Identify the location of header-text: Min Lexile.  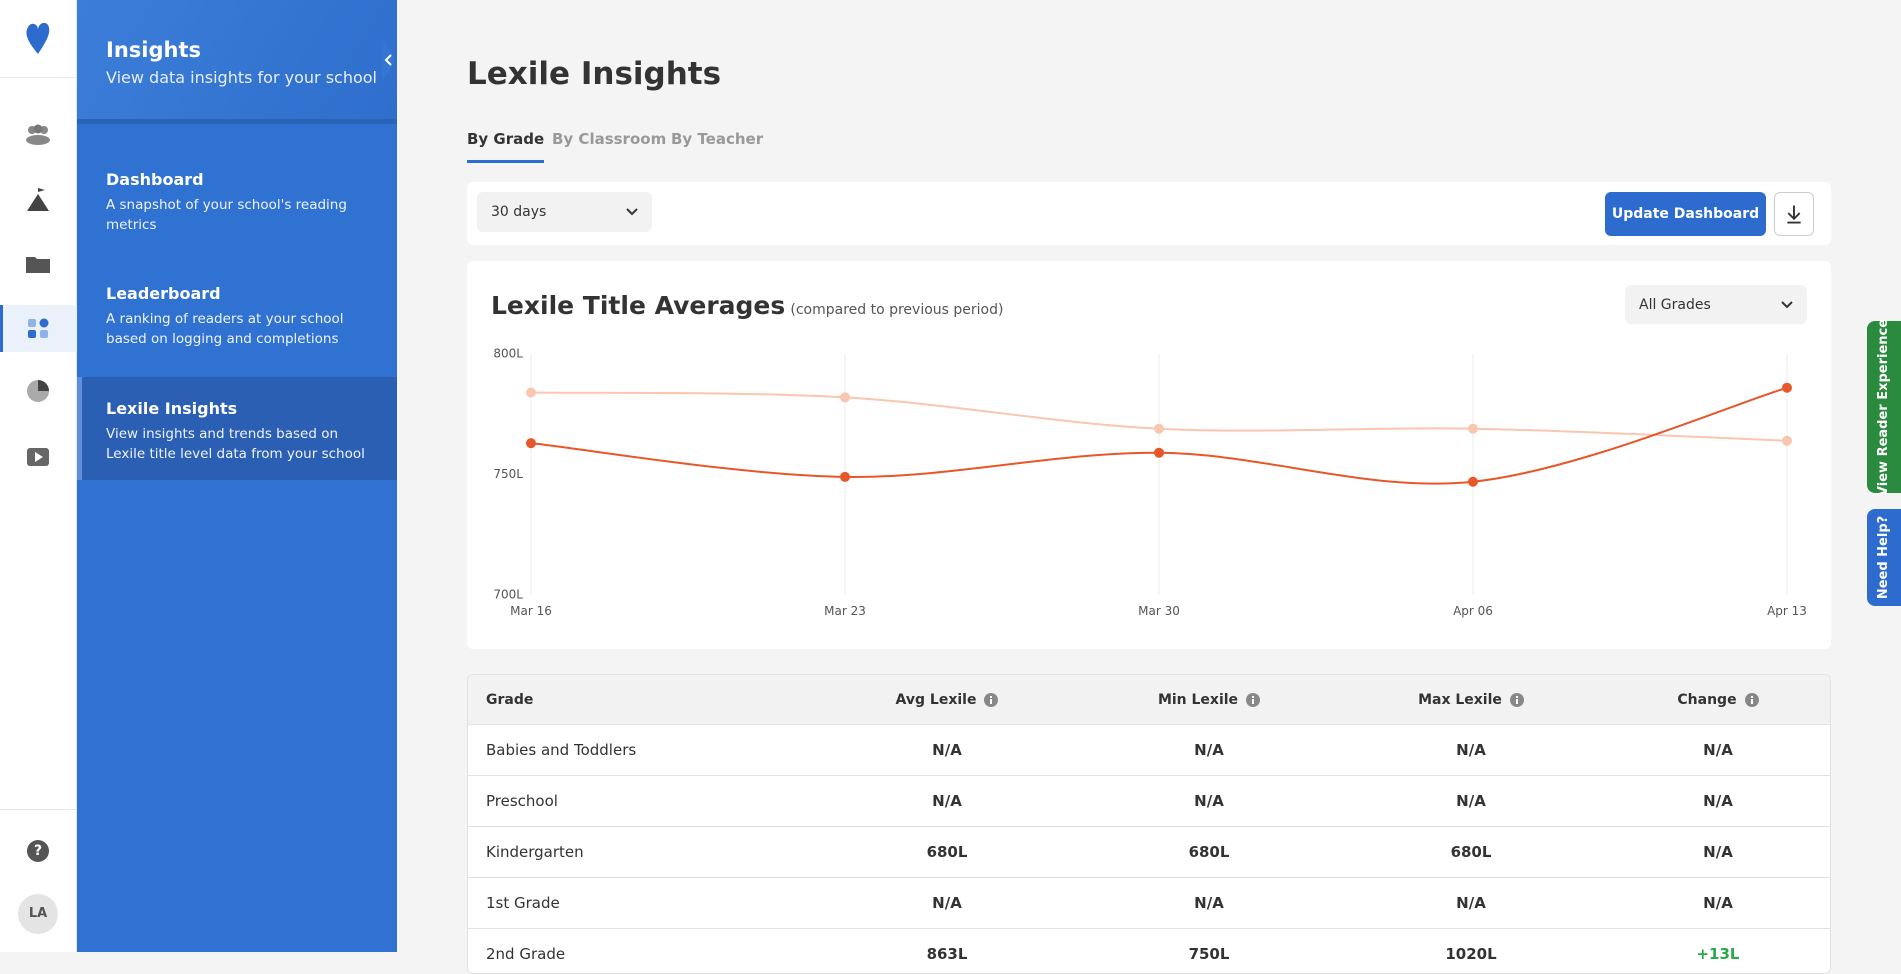
(1198, 699).